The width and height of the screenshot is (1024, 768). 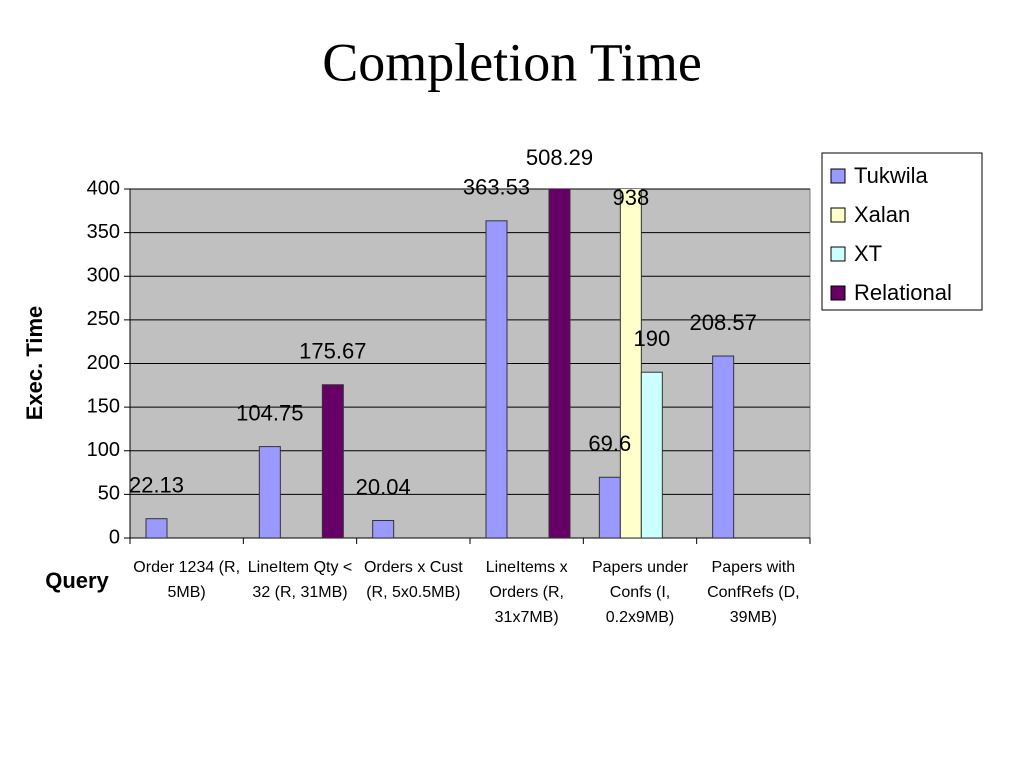 I want to click on data-label: 938, so click(x=630, y=197).